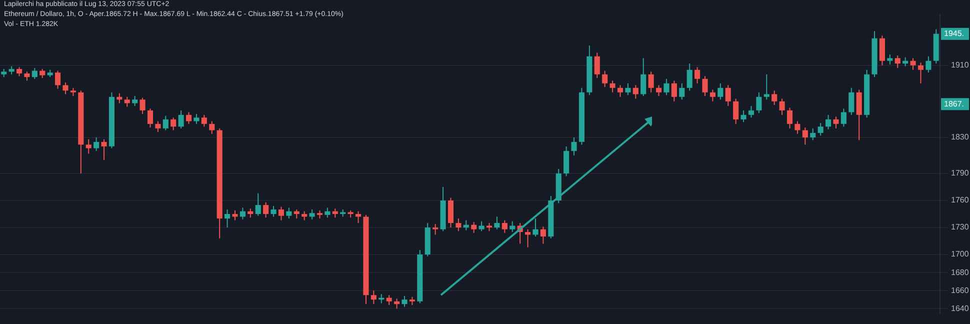 The width and height of the screenshot is (970, 324). Describe the element at coordinates (960, 173) in the screenshot. I see `y-tick-label: 1790` at that location.